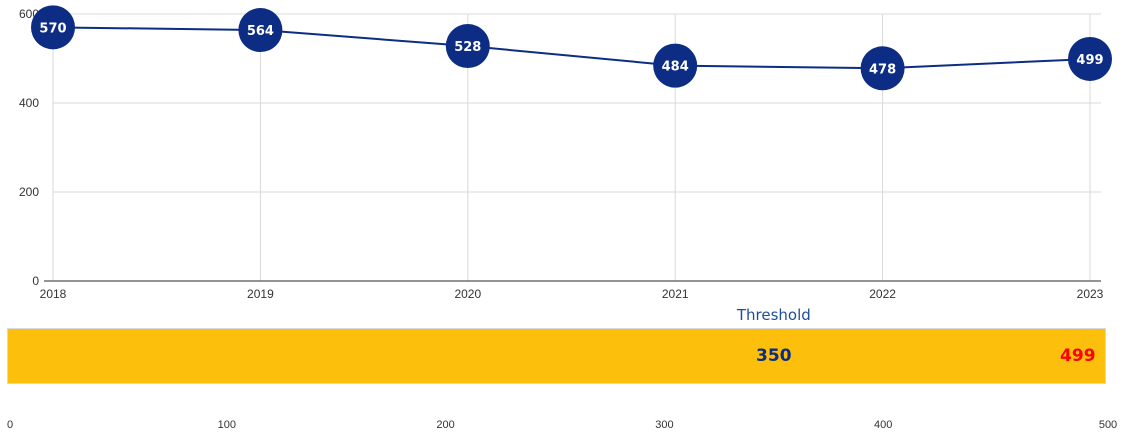 This screenshot has width=1136, height=434. What do you see at coordinates (664, 425) in the screenshot?
I see `bar-tick-label: 300` at bounding box center [664, 425].